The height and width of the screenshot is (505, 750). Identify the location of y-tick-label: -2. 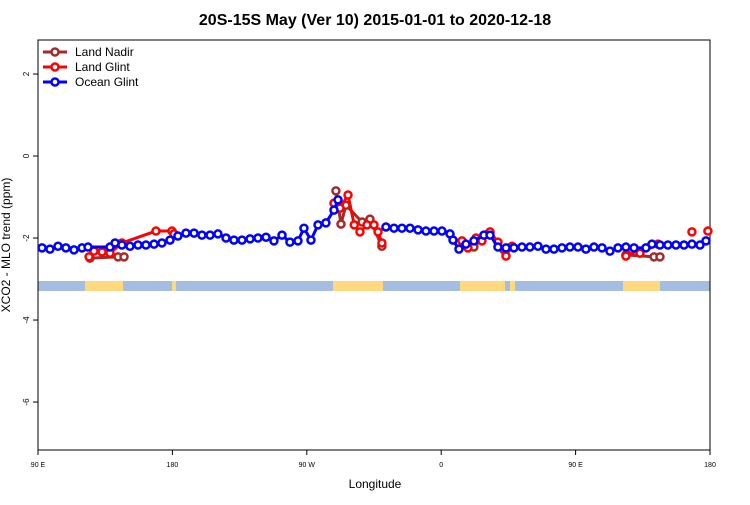
(26, 238).